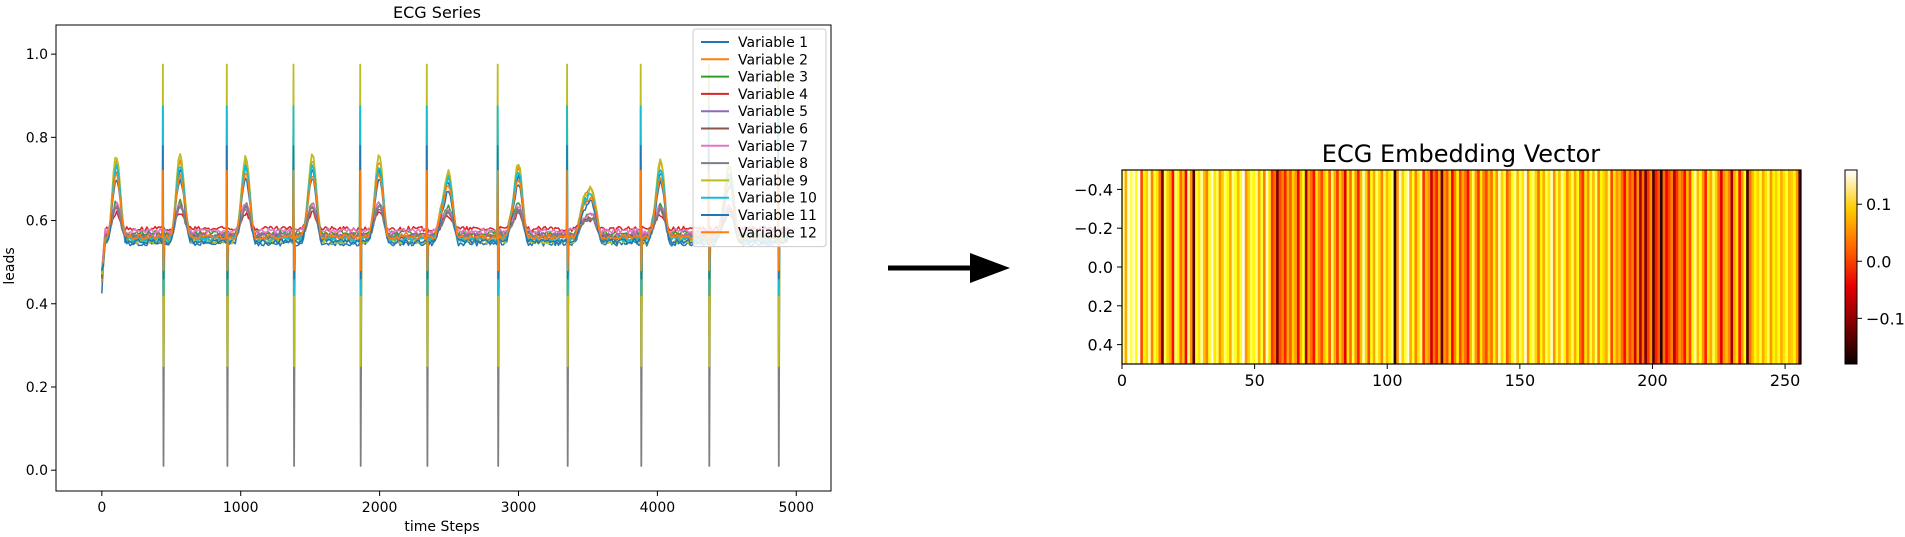 This screenshot has width=1905, height=537. What do you see at coordinates (37, 388) in the screenshot?
I see `ecg-y-tick-label: 0.2` at bounding box center [37, 388].